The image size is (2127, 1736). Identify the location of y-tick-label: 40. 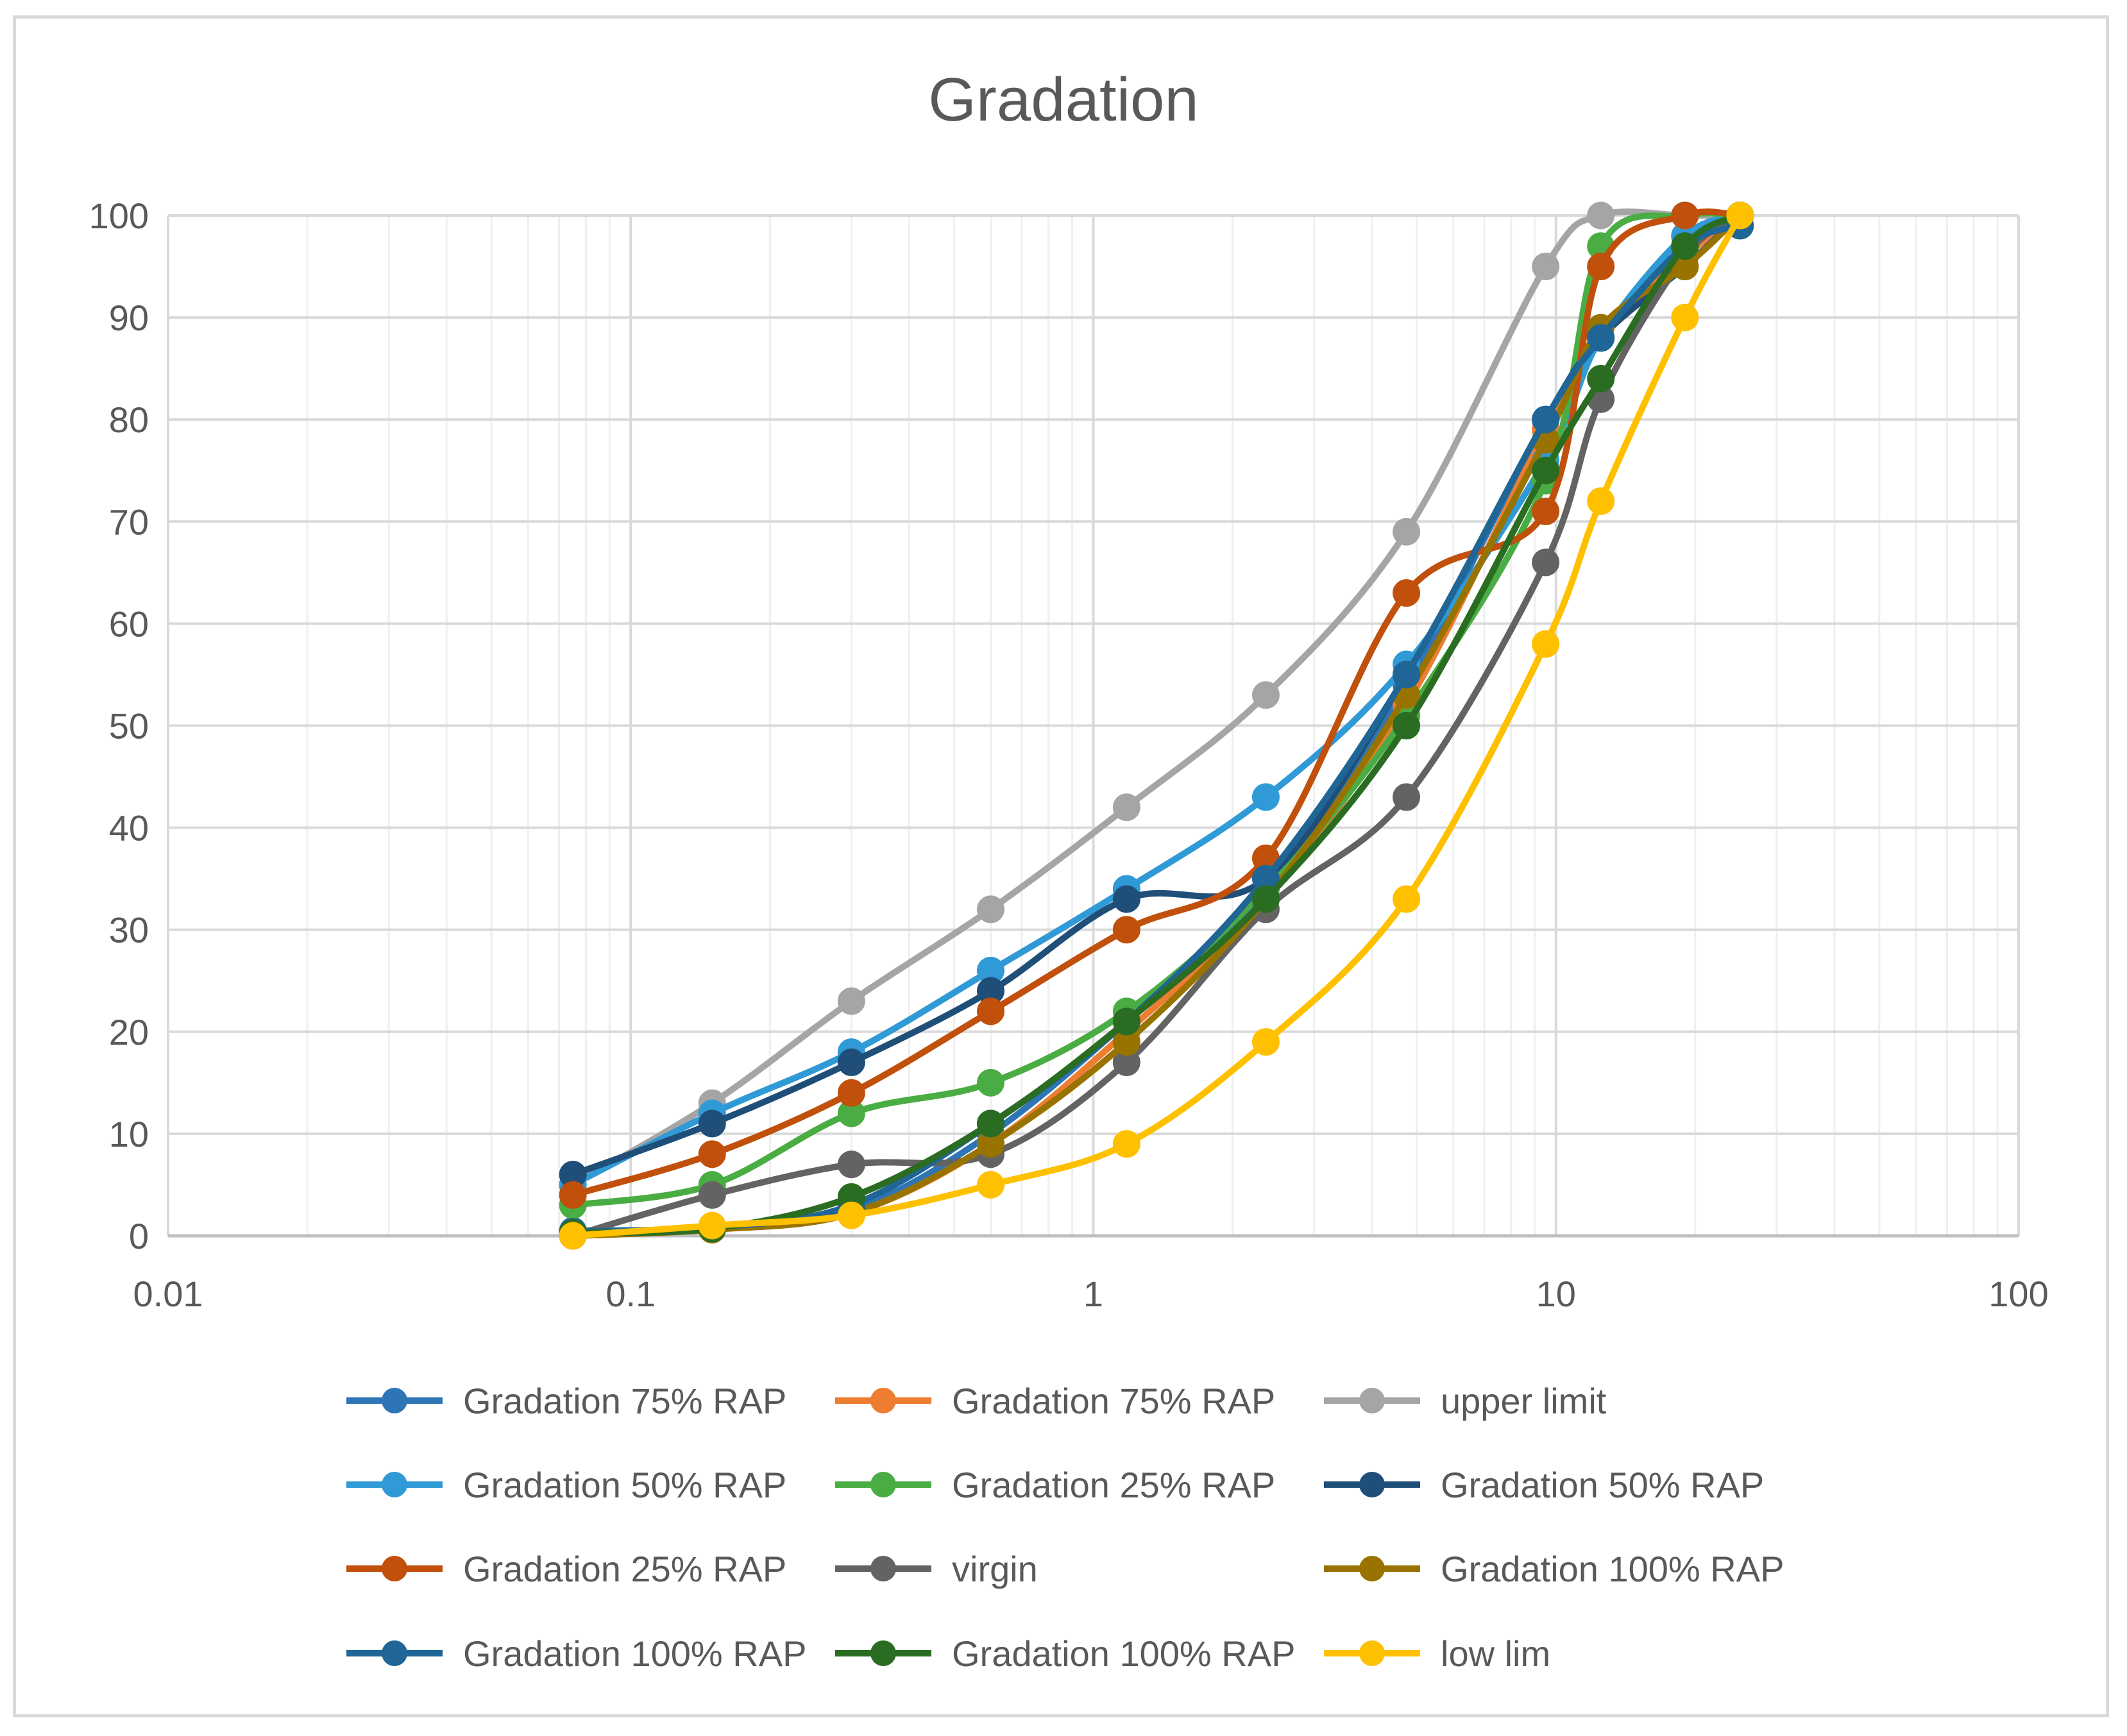
(129, 828).